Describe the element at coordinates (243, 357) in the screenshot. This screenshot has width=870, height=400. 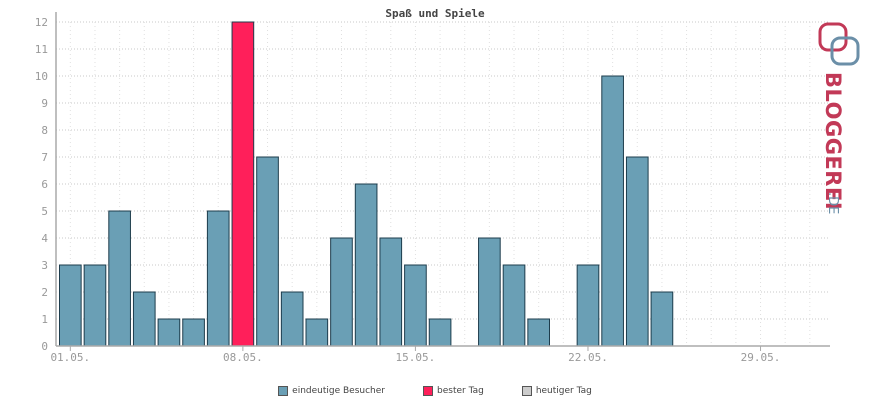
I see `x-tick-label: 08.05.` at that location.